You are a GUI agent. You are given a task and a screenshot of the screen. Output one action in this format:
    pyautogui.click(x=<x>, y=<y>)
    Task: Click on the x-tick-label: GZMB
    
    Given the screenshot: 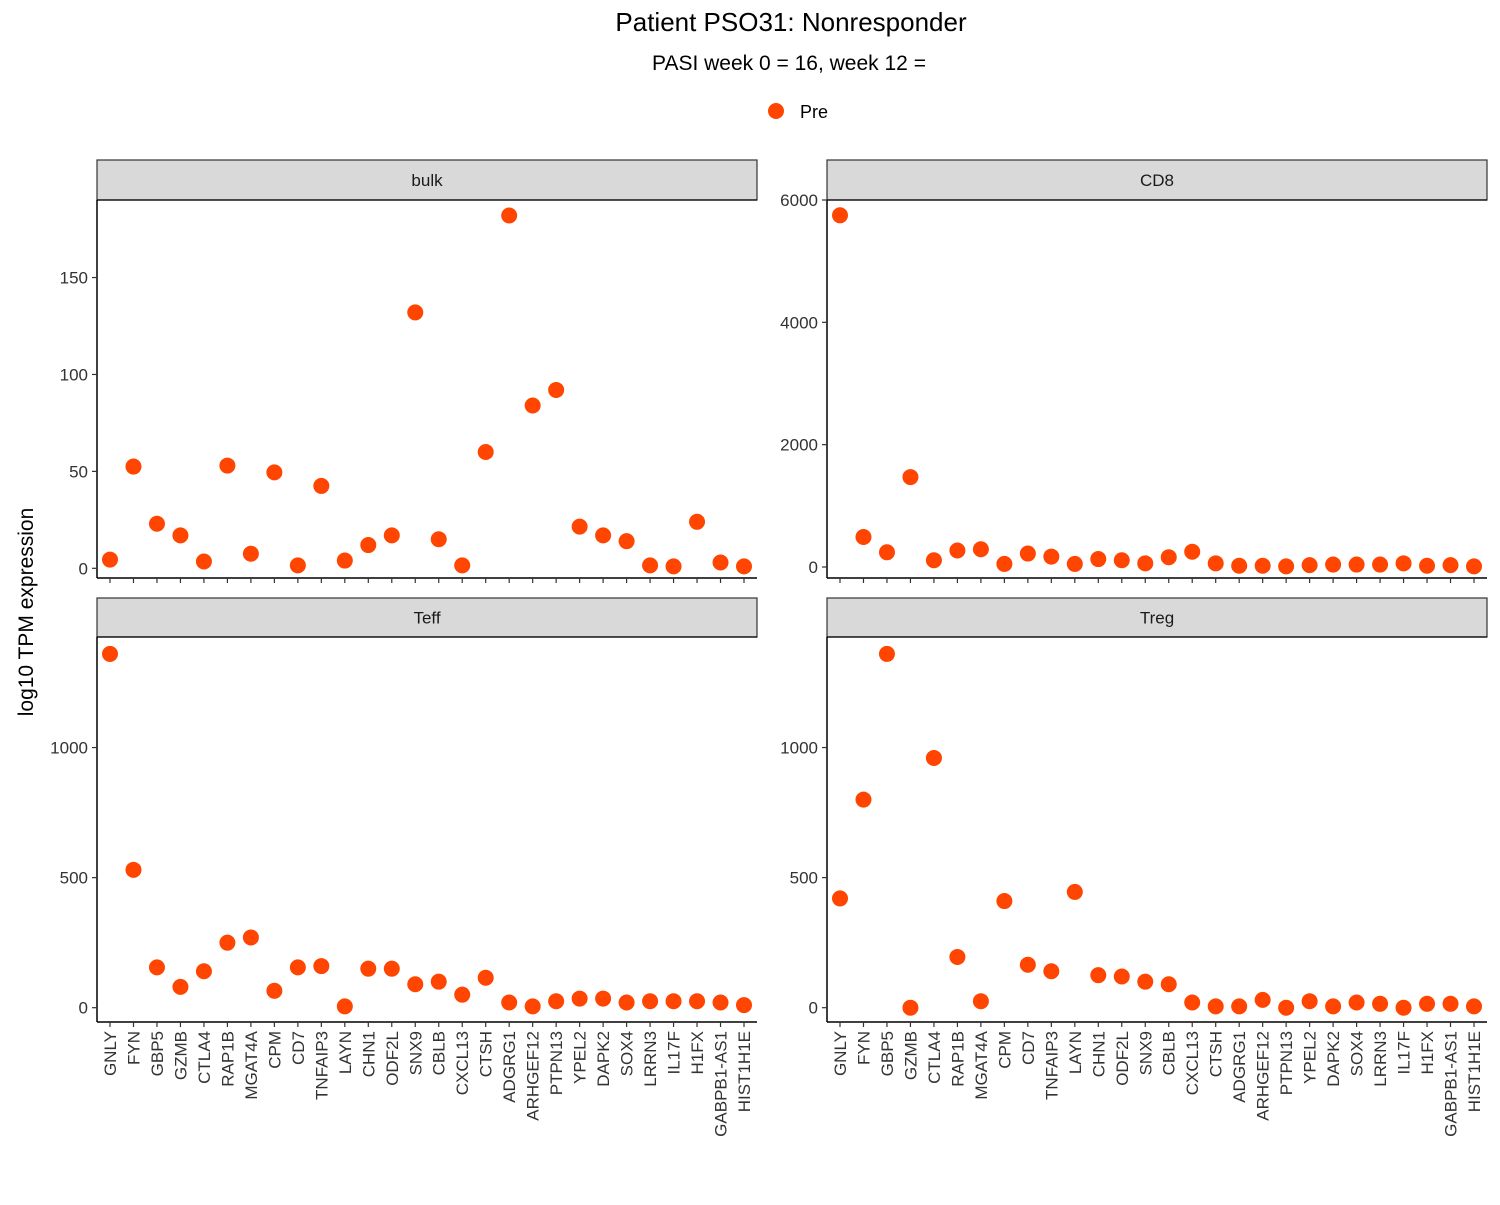 What is the action you would take?
    pyautogui.click(x=910, y=1055)
    